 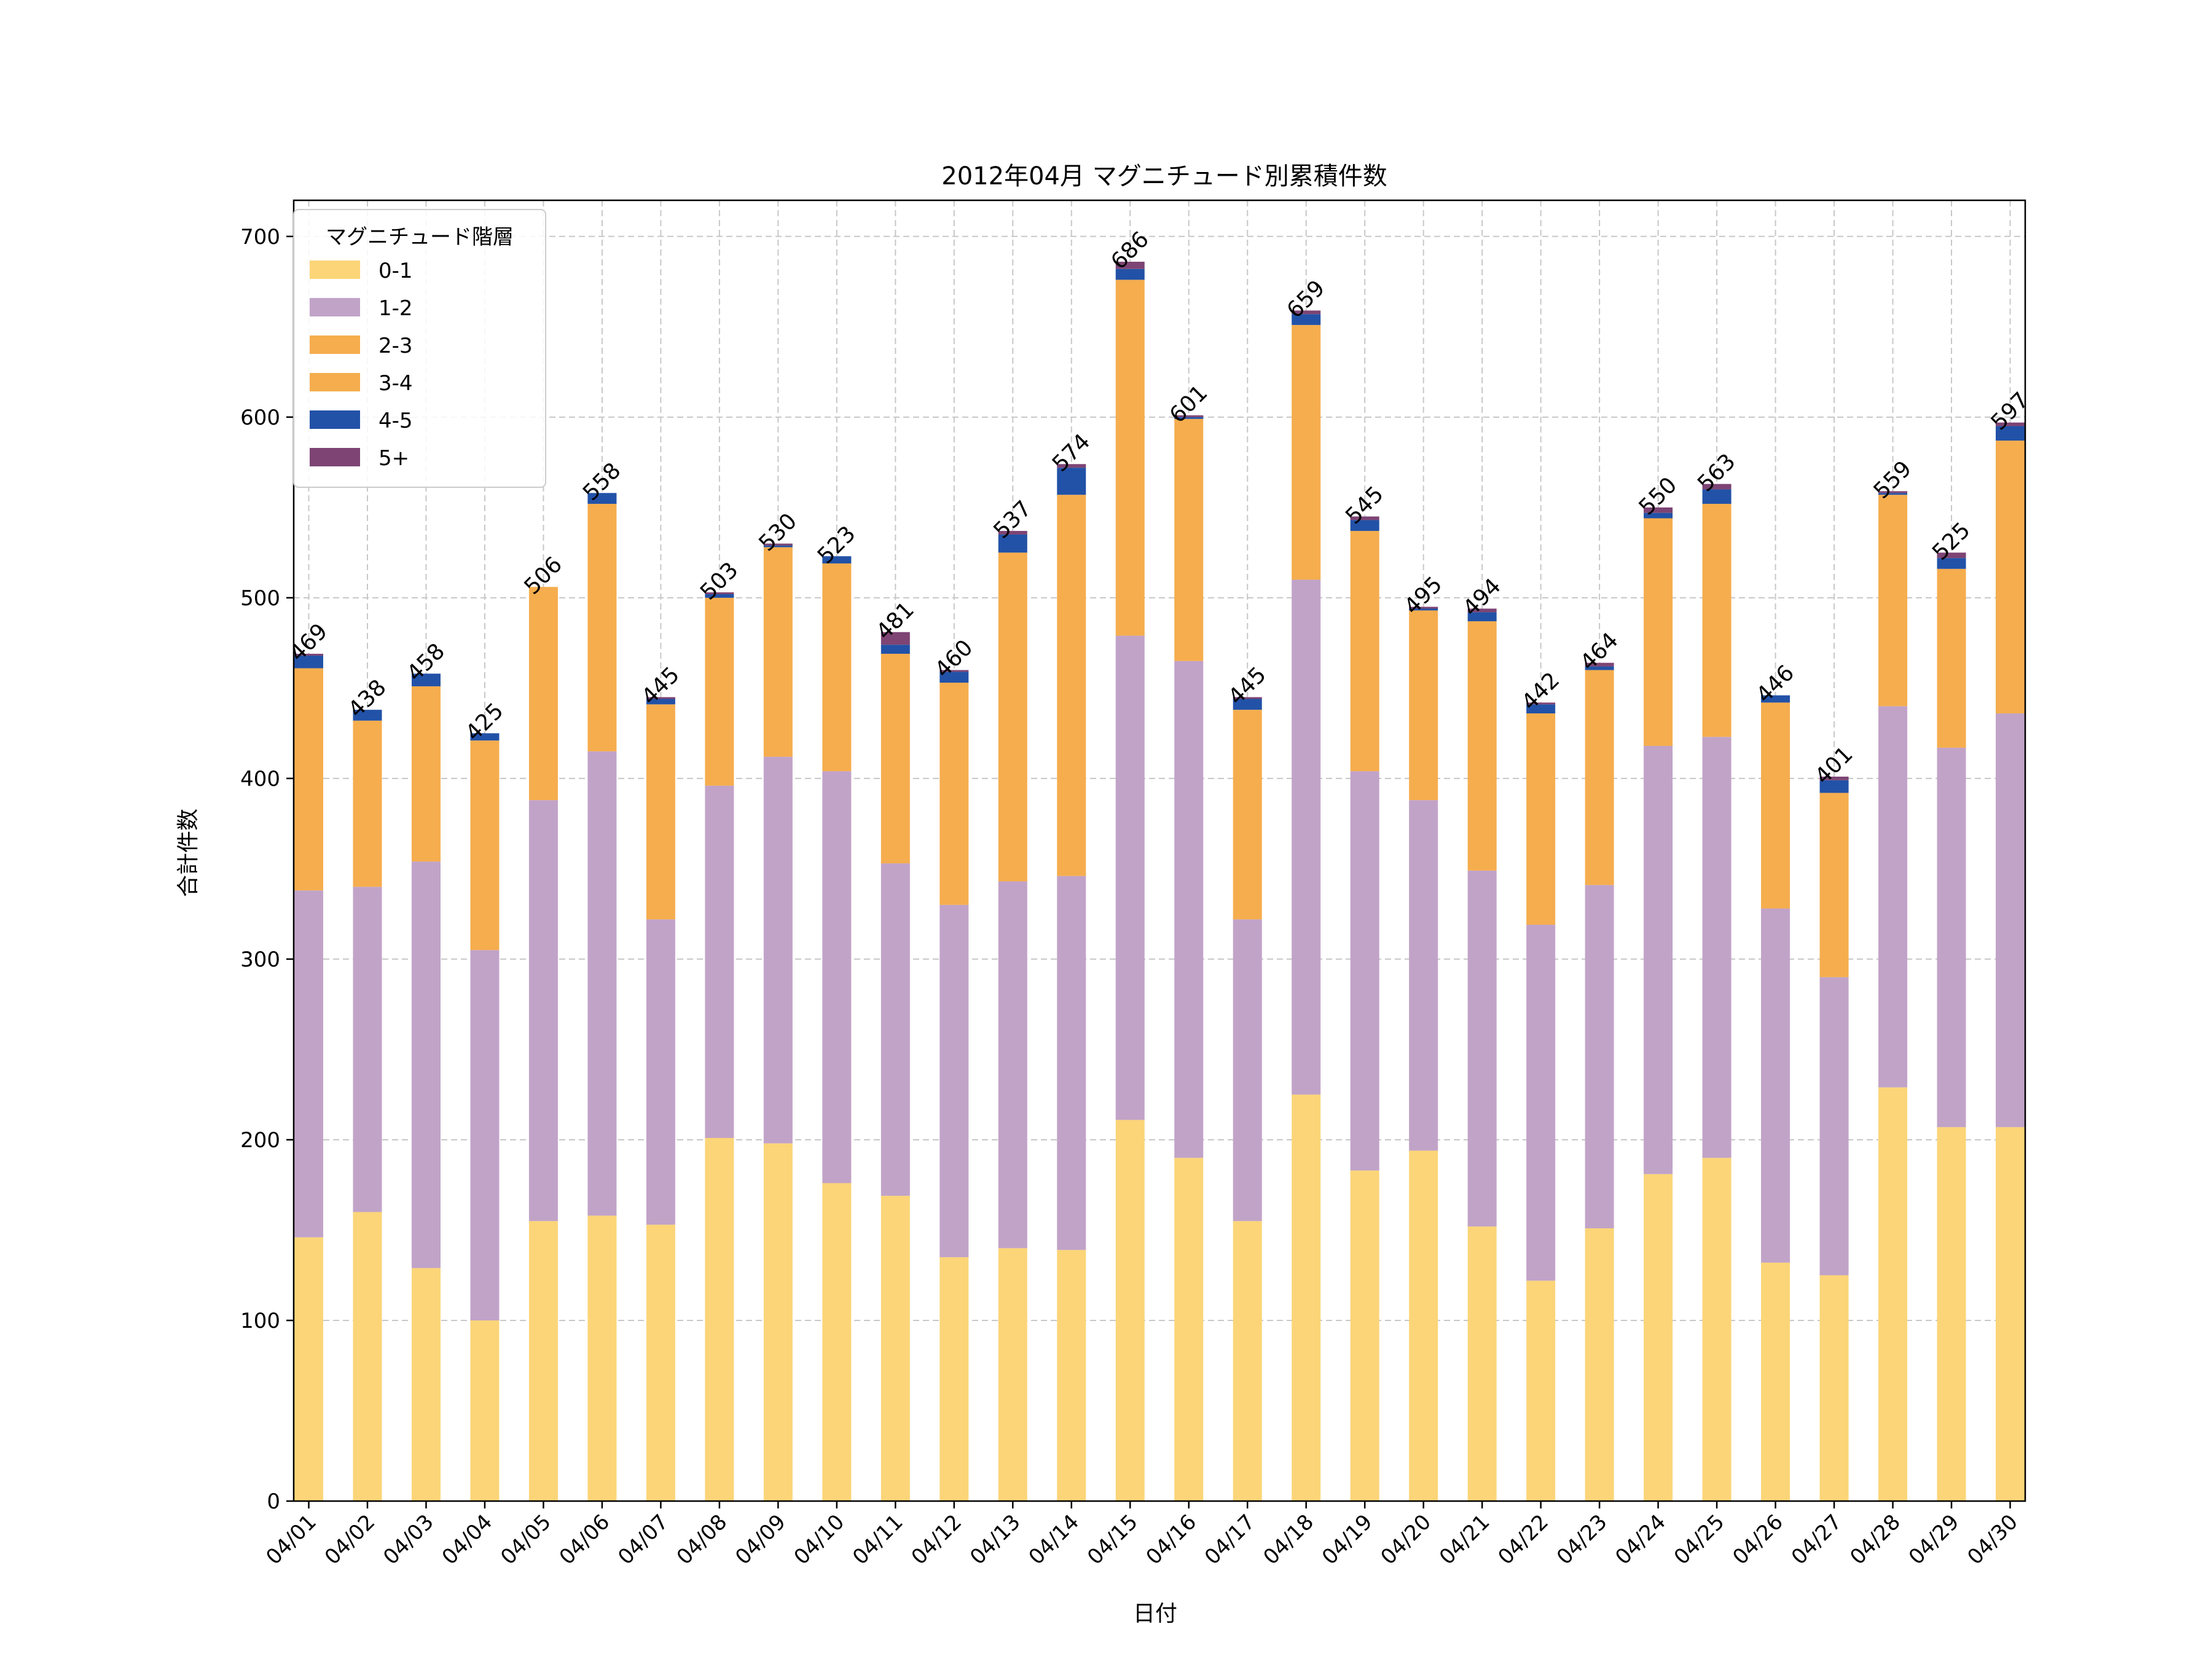 What do you see at coordinates (1012, 533) in the screenshot?
I see `bar-04-13-series-5+` at bounding box center [1012, 533].